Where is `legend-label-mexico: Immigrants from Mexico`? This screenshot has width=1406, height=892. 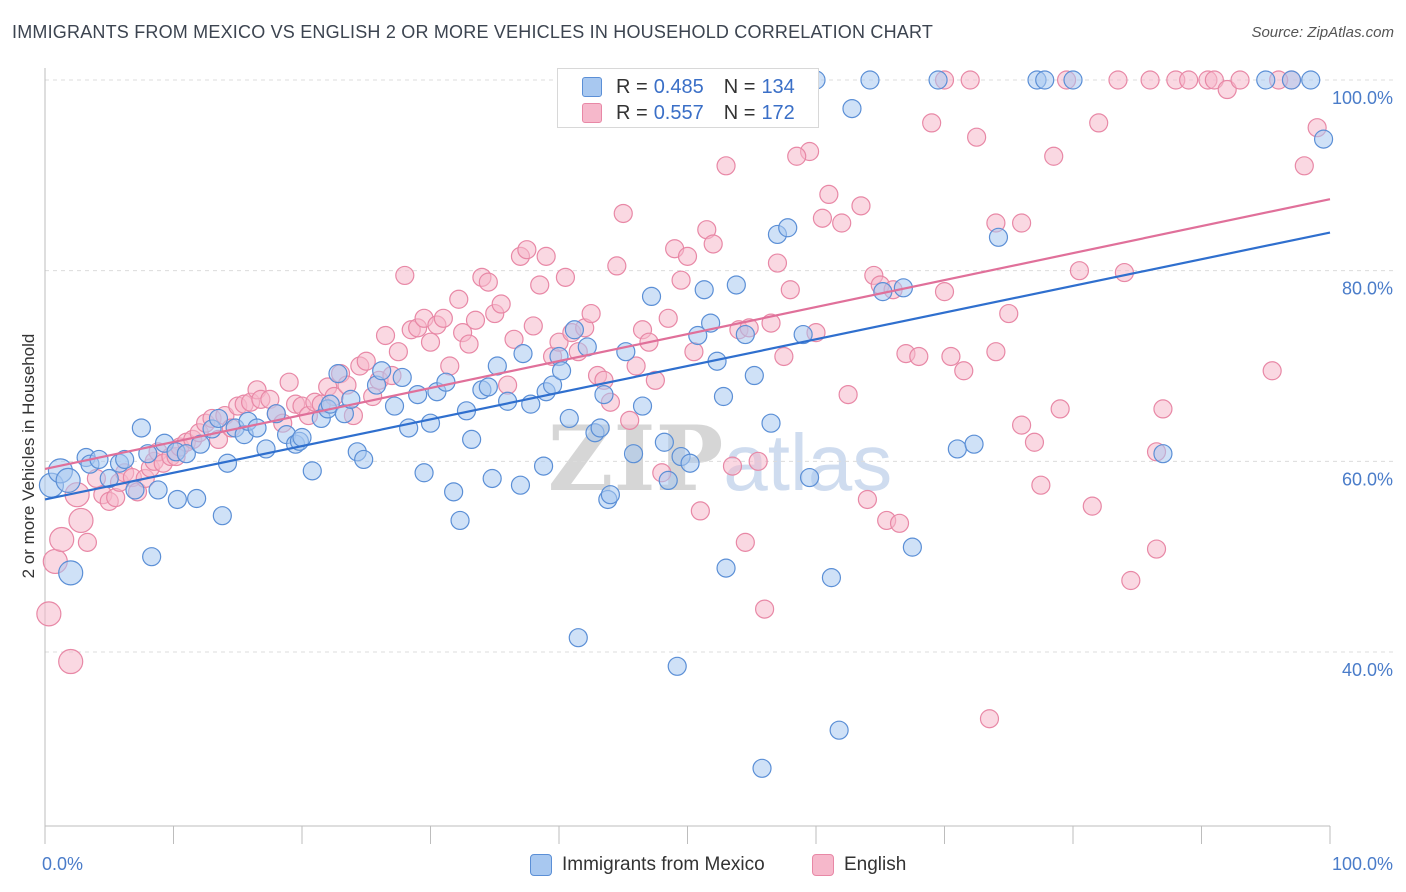 legend-label-mexico: Immigrants from Mexico is located at coordinates (663, 864).